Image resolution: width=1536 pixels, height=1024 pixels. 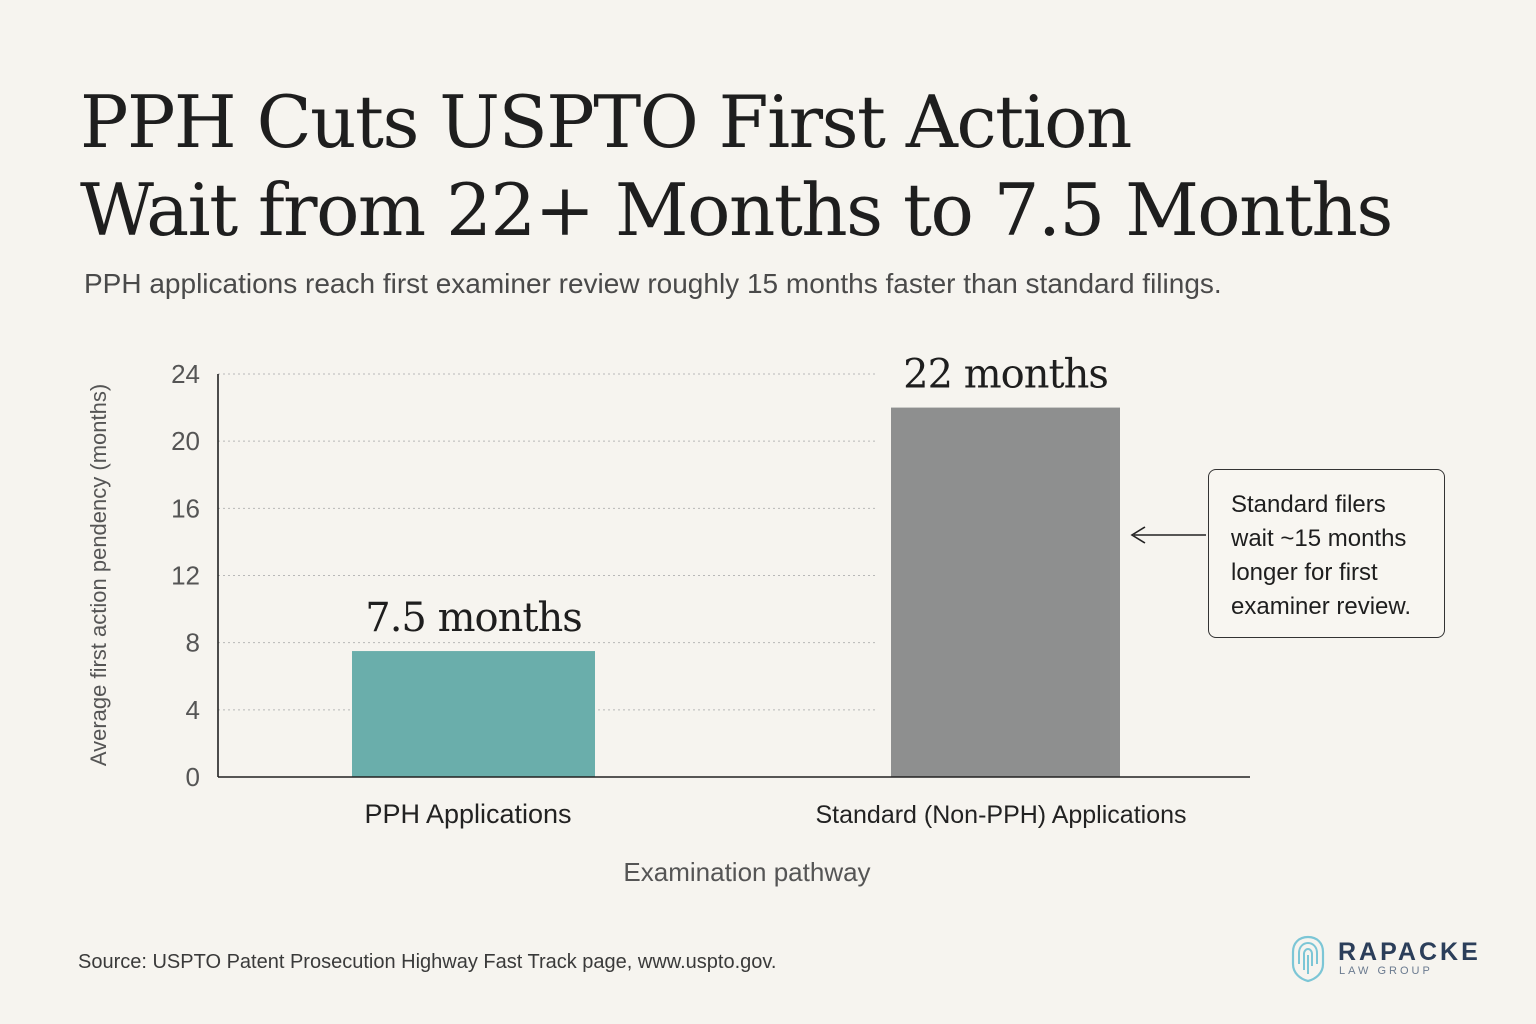 I want to click on data-label-1: 22 months, so click(x=1005, y=375).